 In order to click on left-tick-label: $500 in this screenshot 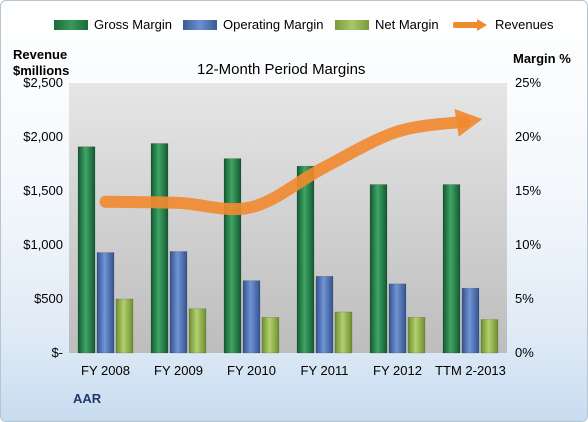, I will do `click(48, 298)`.